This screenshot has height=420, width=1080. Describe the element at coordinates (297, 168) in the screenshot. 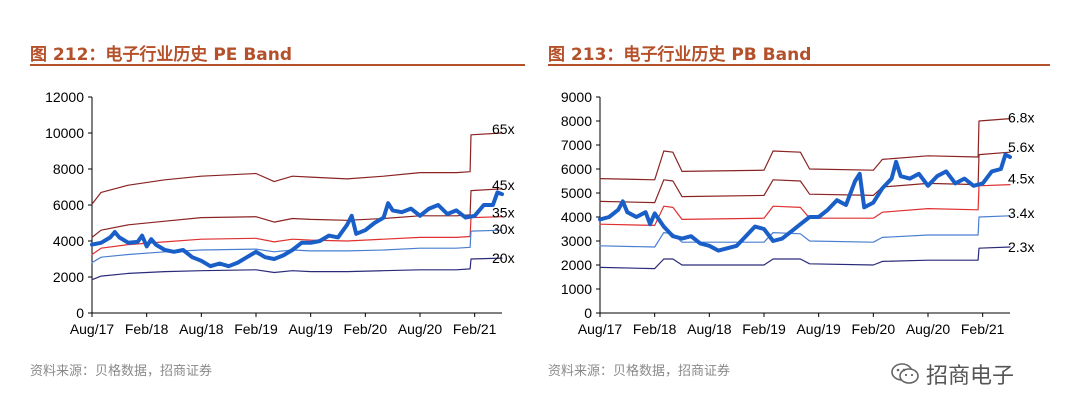

I see `band-line-65x` at that location.